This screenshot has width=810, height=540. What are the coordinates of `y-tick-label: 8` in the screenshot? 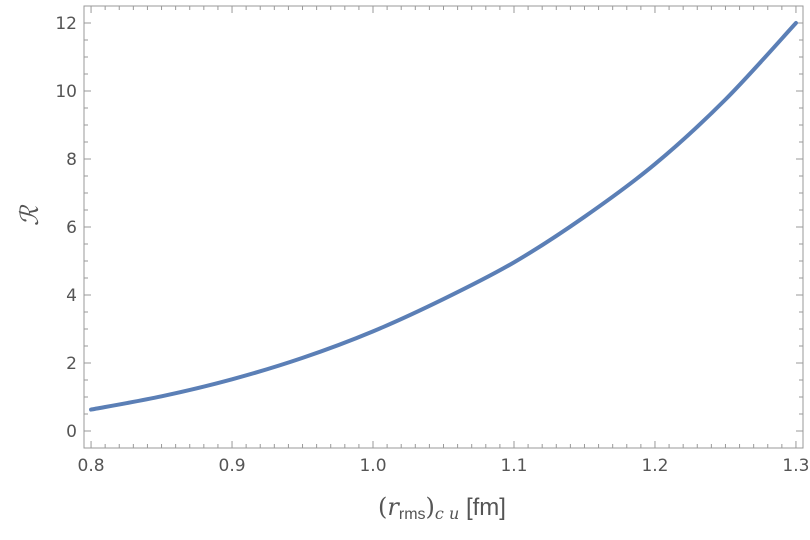 It's located at (71, 160).